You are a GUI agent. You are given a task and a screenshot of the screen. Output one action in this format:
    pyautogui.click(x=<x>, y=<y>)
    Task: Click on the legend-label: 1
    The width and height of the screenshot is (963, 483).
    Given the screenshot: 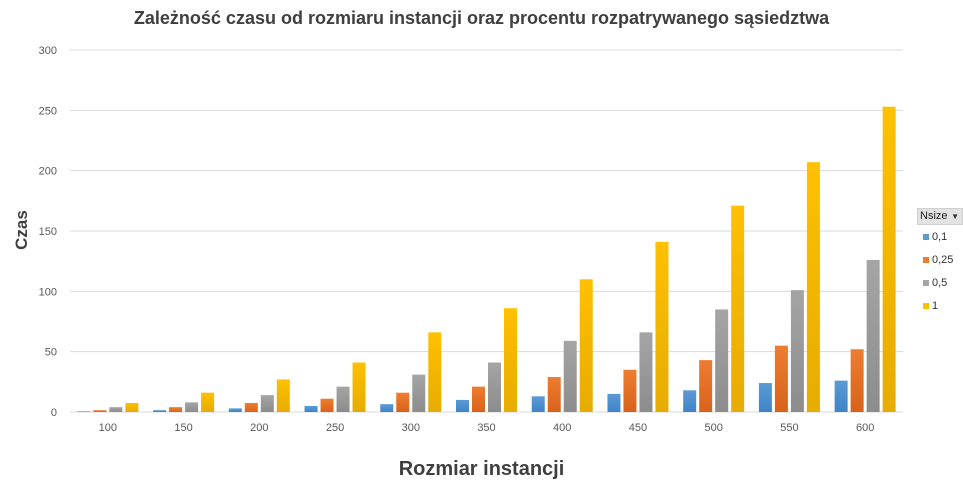 What is the action you would take?
    pyautogui.click(x=935, y=305)
    